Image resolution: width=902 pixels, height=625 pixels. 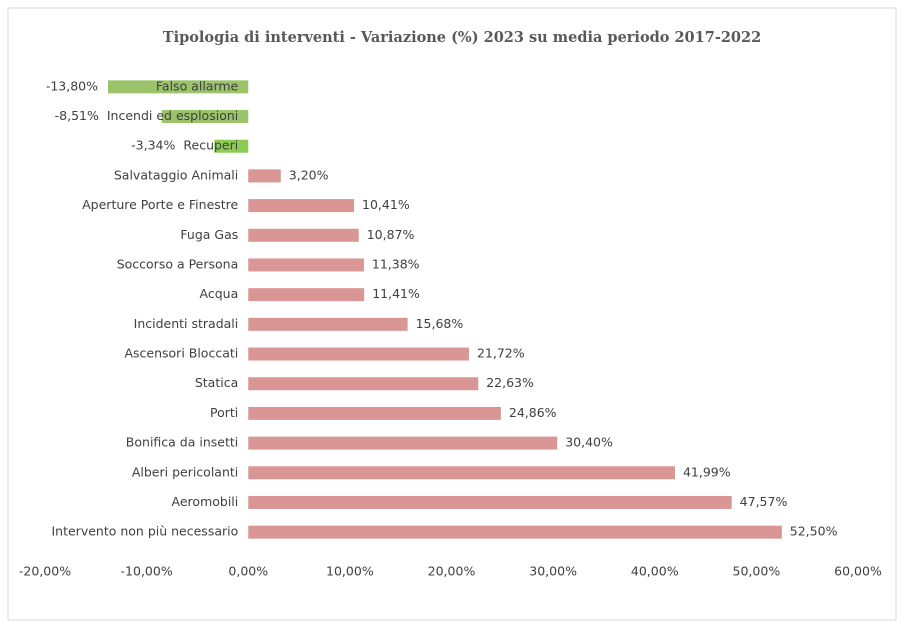 What do you see at coordinates (858, 571) in the screenshot?
I see `x-tick-label: 60,00%` at bounding box center [858, 571].